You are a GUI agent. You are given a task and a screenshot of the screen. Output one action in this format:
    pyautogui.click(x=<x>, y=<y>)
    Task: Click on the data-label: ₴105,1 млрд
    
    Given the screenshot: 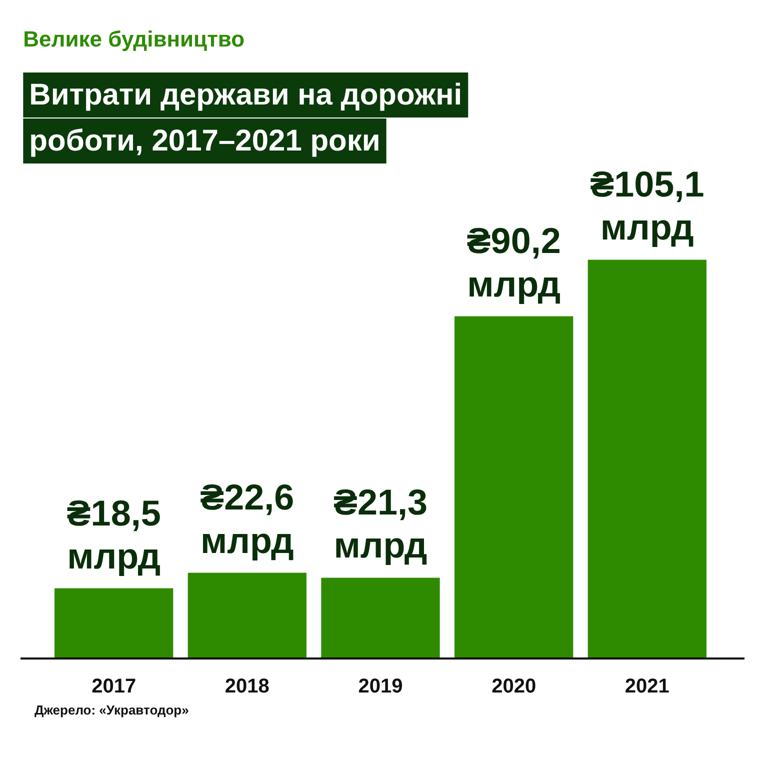 What is the action you would take?
    pyautogui.click(x=647, y=206)
    